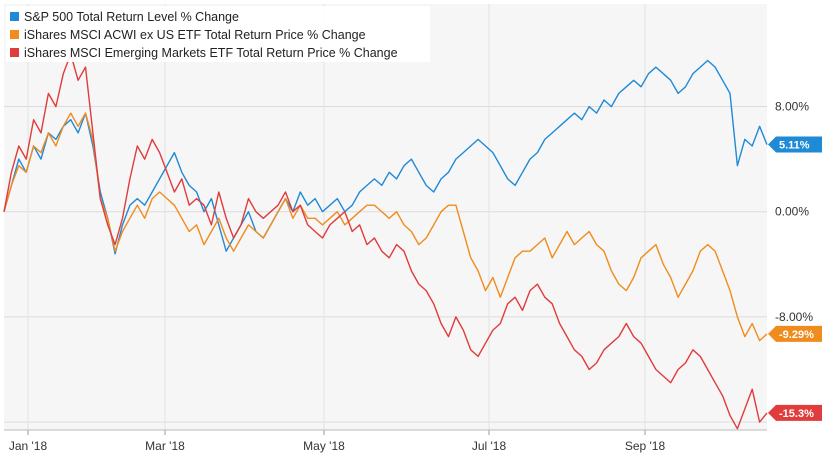 The image size is (825, 455). What do you see at coordinates (792, 212) in the screenshot?
I see `y-tick-label: 0.00%` at bounding box center [792, 212].